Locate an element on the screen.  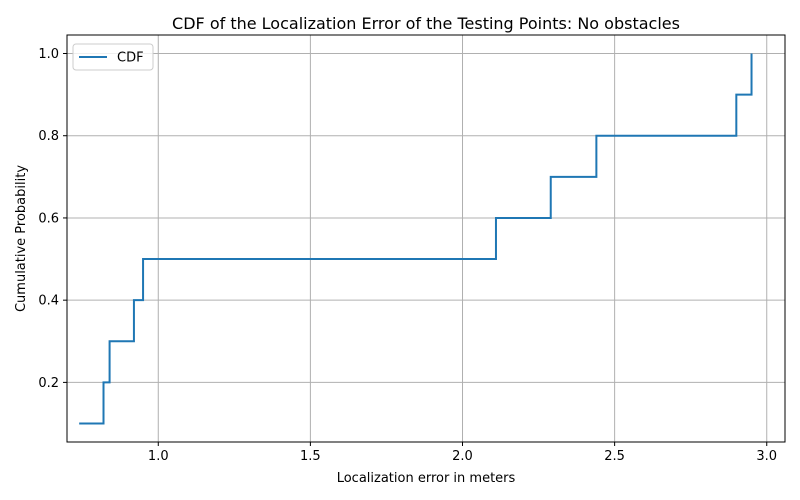
legend-box is located at coordinates (113, 57).